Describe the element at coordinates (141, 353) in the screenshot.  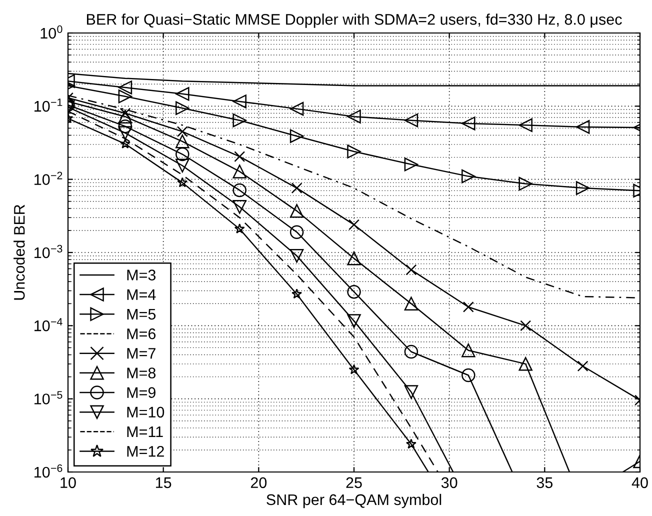
I see `legend-label: M=7` at that location.